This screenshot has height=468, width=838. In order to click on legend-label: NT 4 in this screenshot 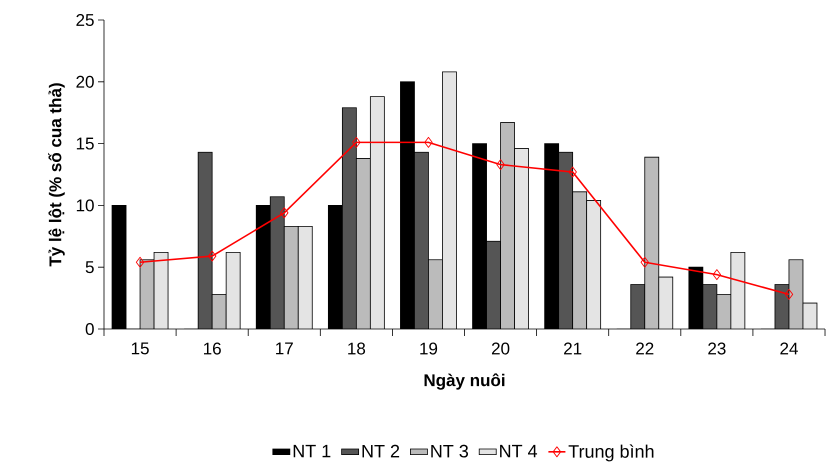, I will do `click(519, 451)`.